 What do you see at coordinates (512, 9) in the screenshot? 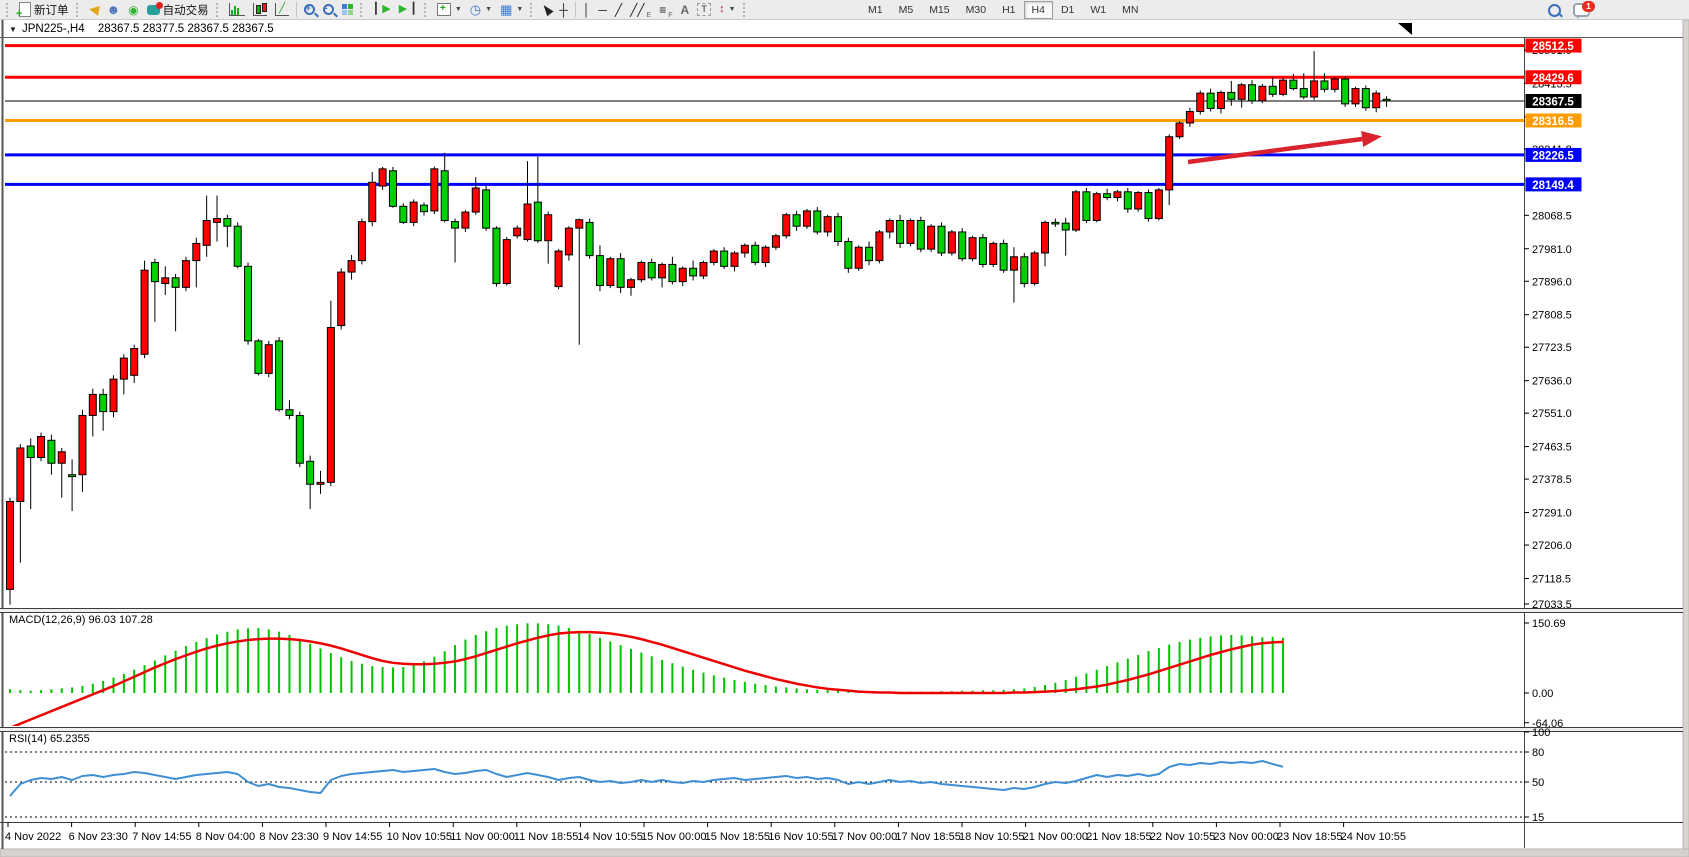
I see `templates-button: ▦ ▼` at bounding box center [512, 9].